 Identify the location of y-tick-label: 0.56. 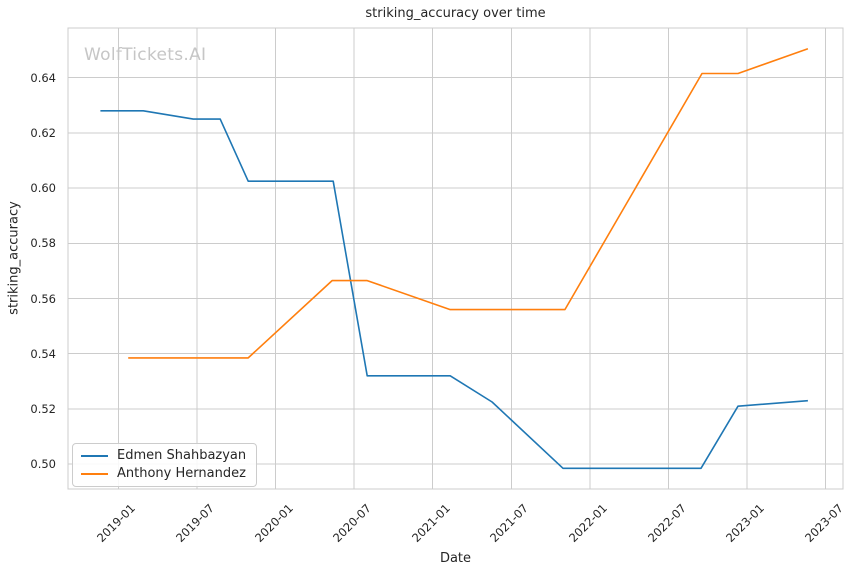
(43, 298).